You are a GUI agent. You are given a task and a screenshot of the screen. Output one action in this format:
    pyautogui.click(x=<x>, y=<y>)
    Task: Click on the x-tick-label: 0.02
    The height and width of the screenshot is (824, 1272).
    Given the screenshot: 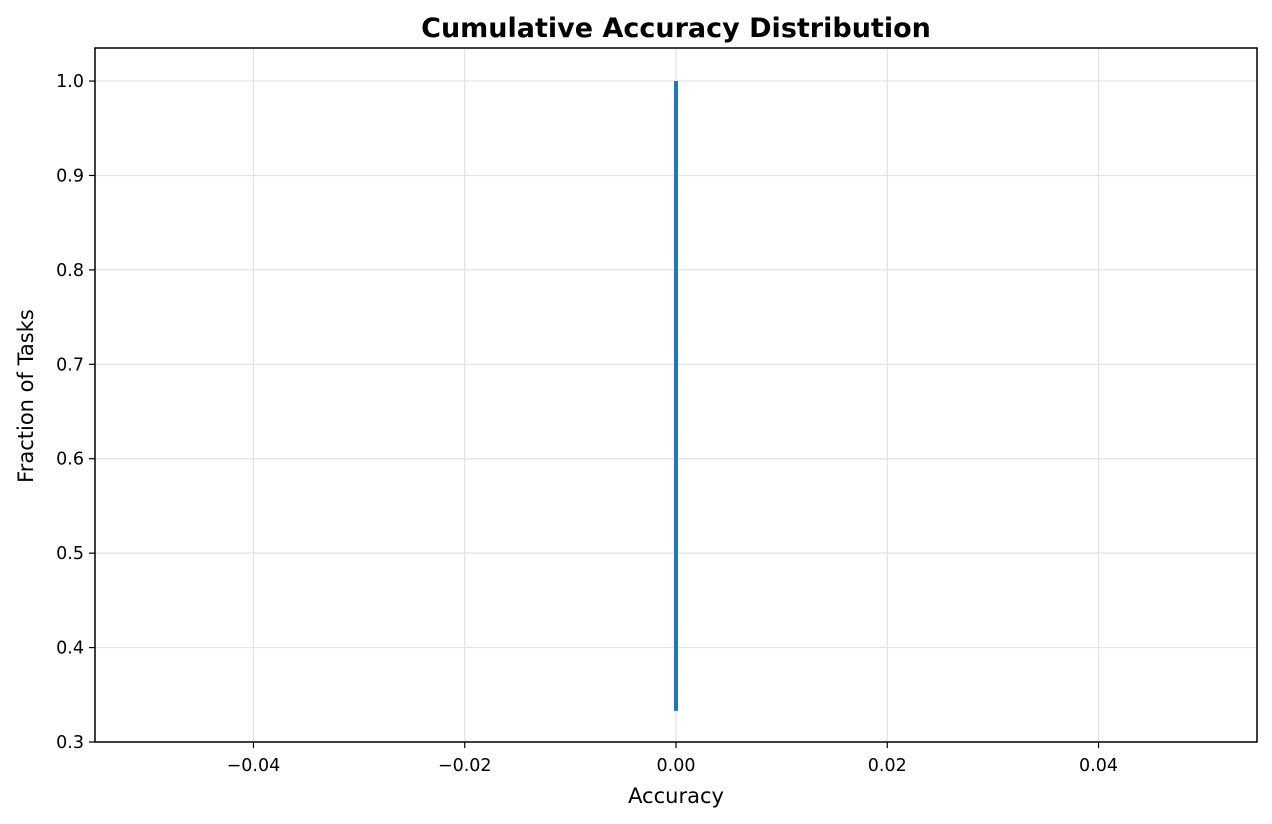 What is the action you would take?
    pyautogui.click(x=887, y=766)
    